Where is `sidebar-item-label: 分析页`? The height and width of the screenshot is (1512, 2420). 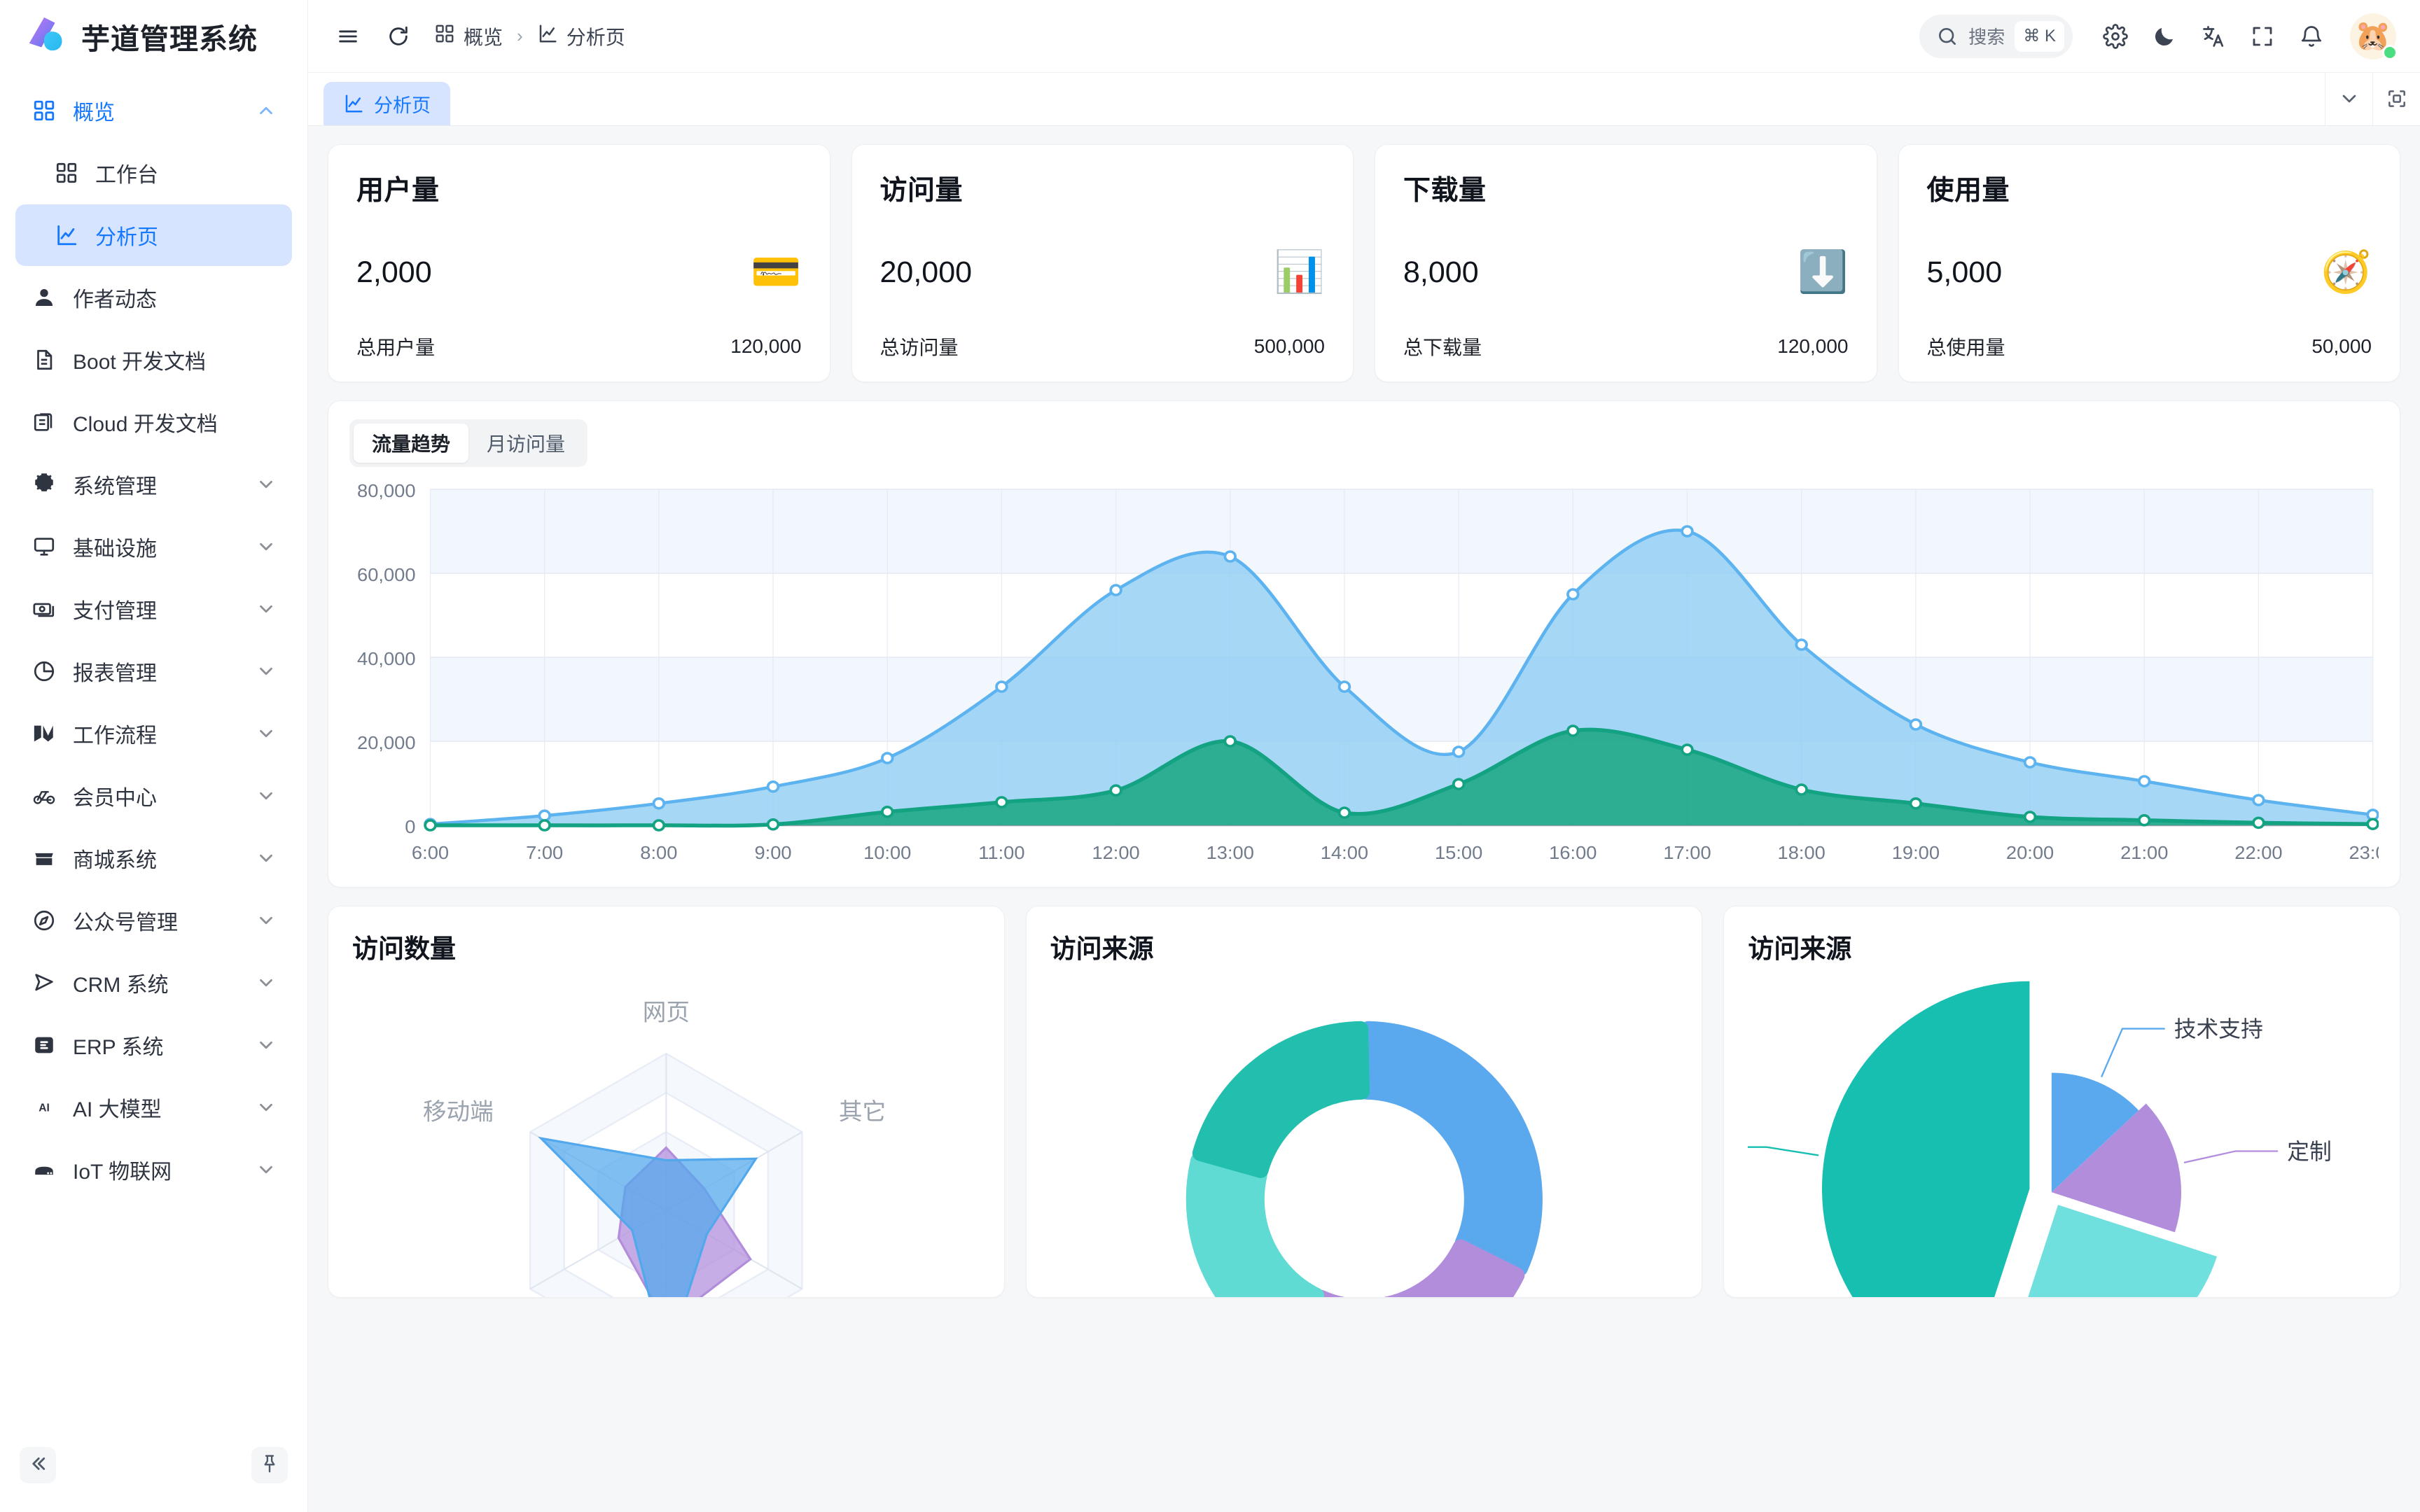 sidebar-item-label: 分析页 is located at coordinates (126, 237).